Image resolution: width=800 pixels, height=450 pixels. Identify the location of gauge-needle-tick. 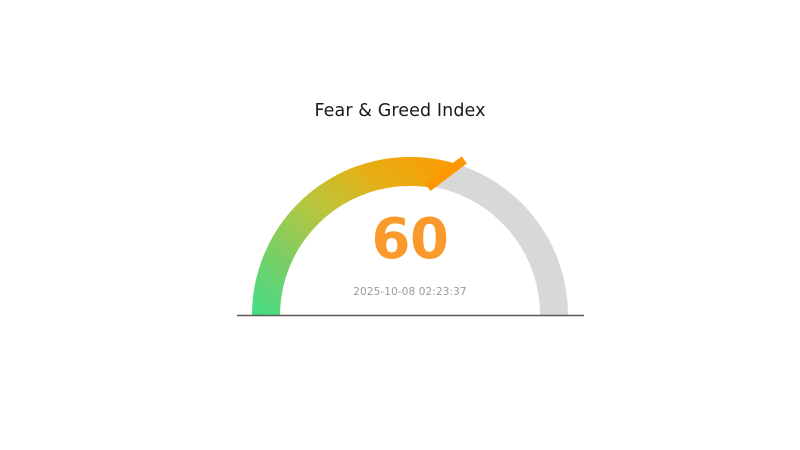
(446, 174).